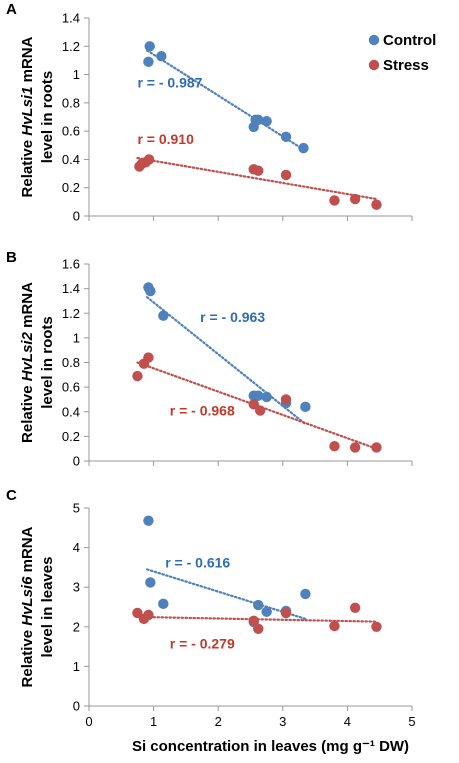 This screenshot has width=459, height=763. What do you see at coordinates (71, 18) in the screenshot?
I see `panel-a-y-tick-label: 1.4` at bounding box center [71, 18].